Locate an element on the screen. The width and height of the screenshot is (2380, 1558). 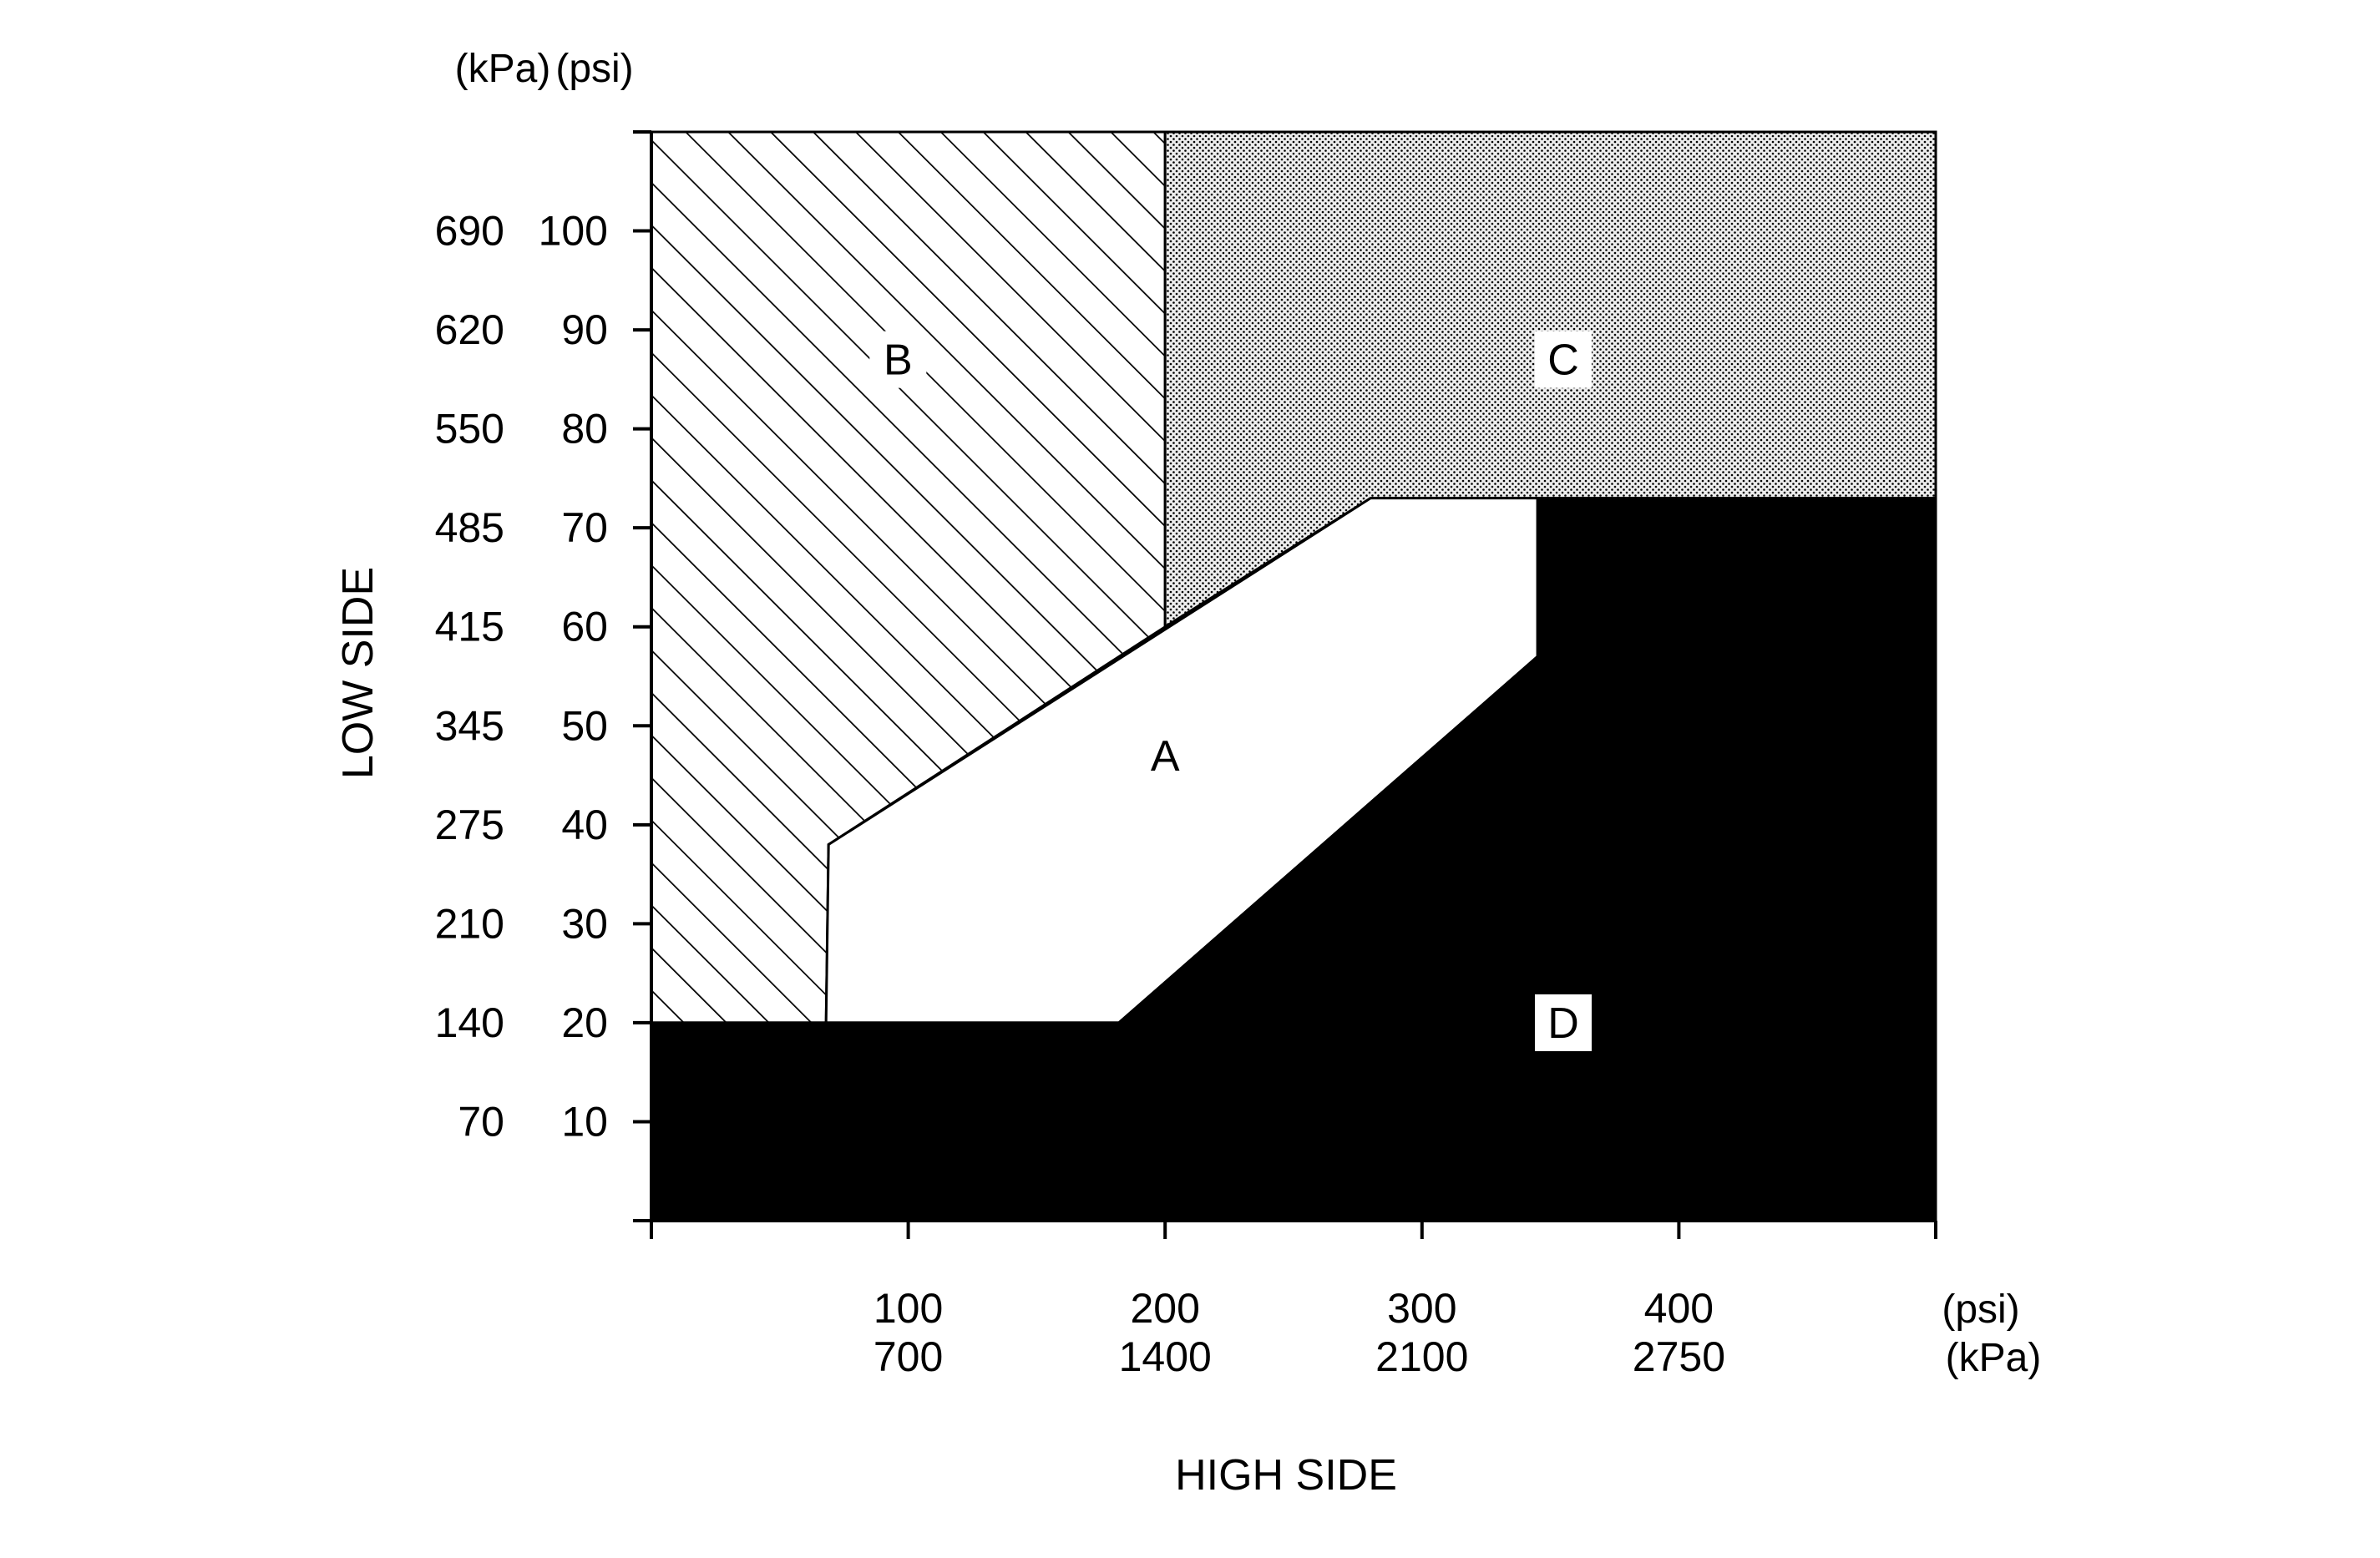
region-d-label-box is located at coordinates (1563, 1023).